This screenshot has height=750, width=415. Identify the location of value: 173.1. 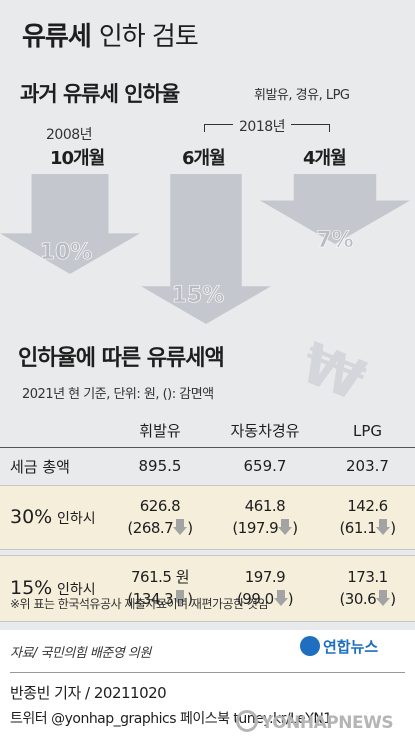
(367, 577).